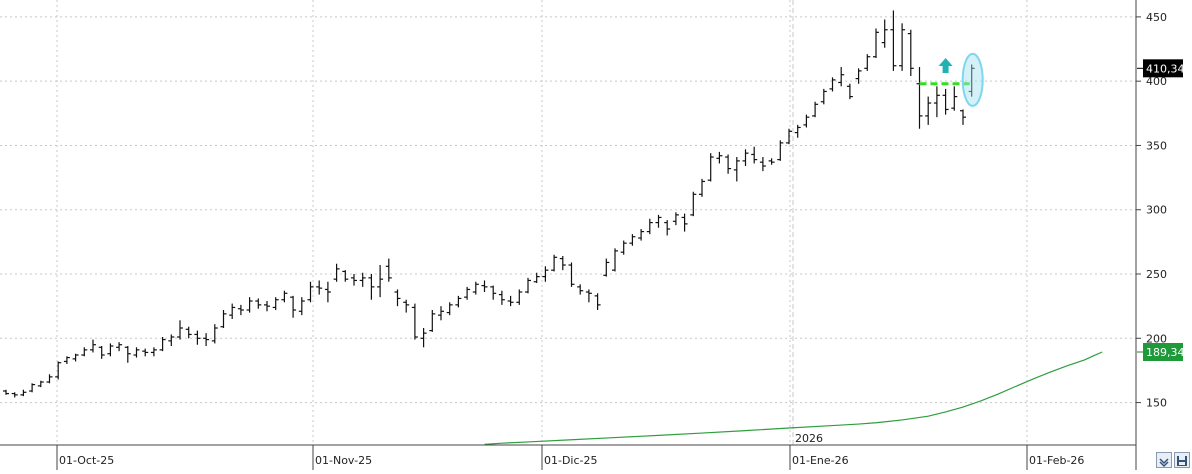  What do you see at coordinates (1182, 460) in the screenshot?
I see `save-icon` at bounding box center [1182, 460].